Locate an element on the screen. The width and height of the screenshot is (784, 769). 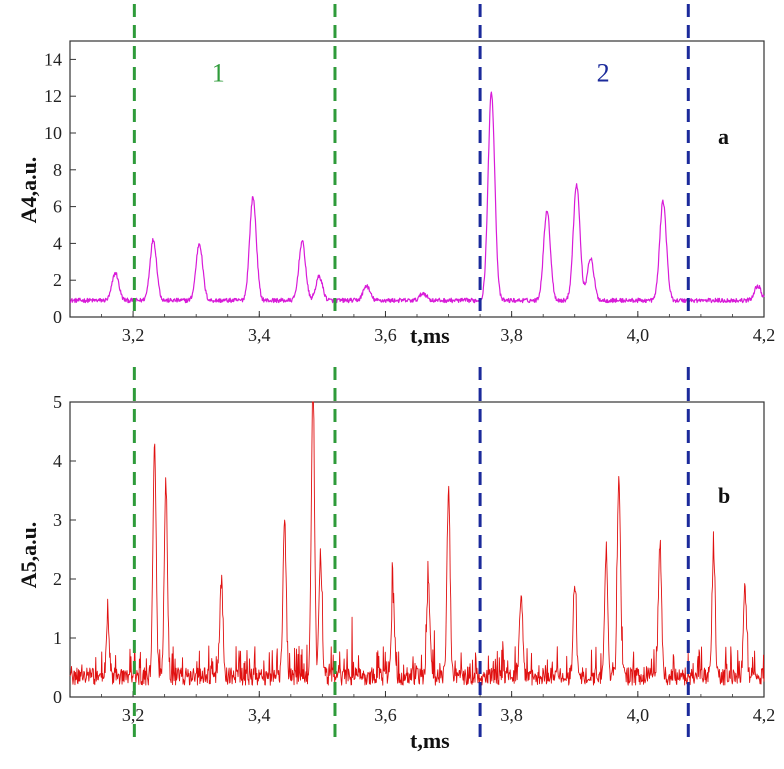
x-tick-label-a: 3,2 is located at coordinates (133, 335).